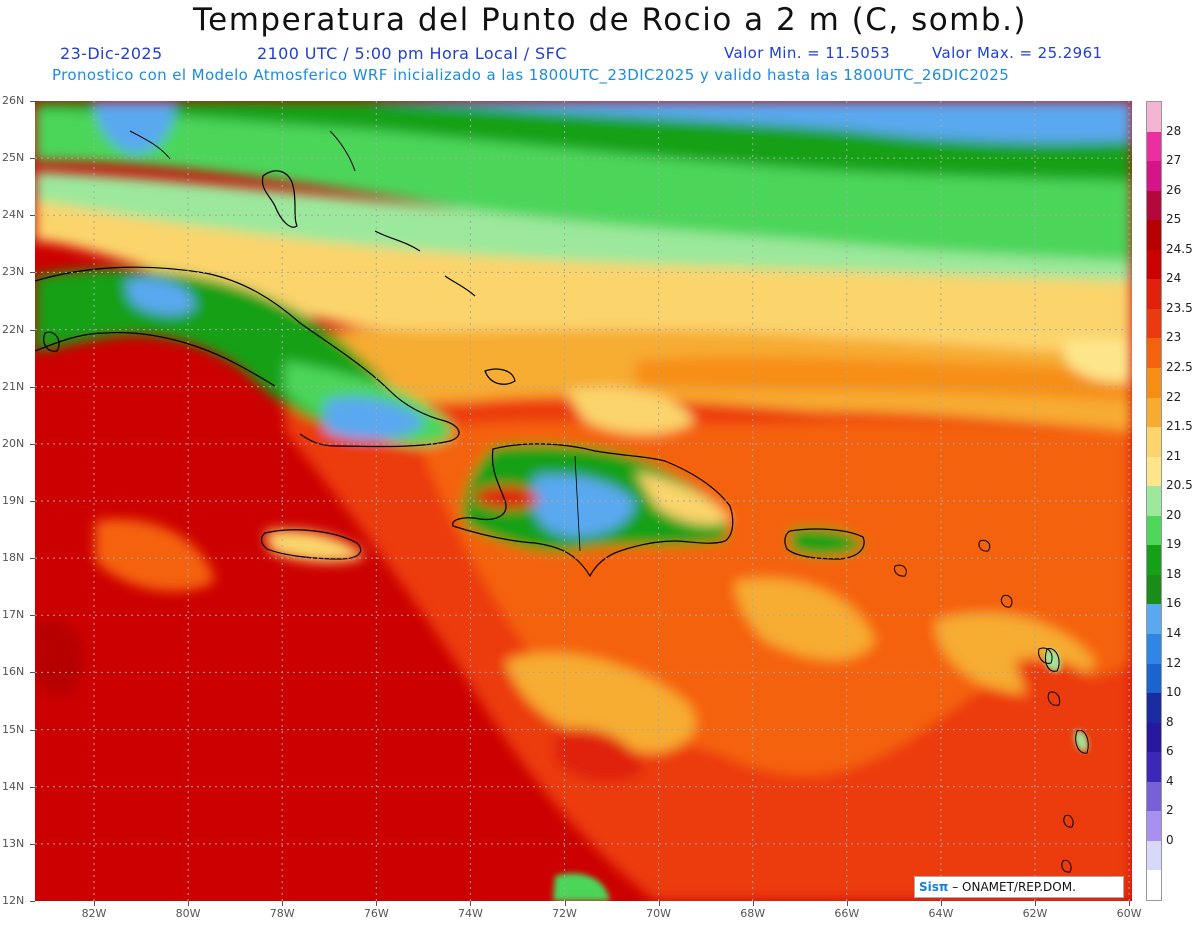 This screenshot has height=927, width=1200. I want to click on latitude-label: 22N, so click(13, 329).